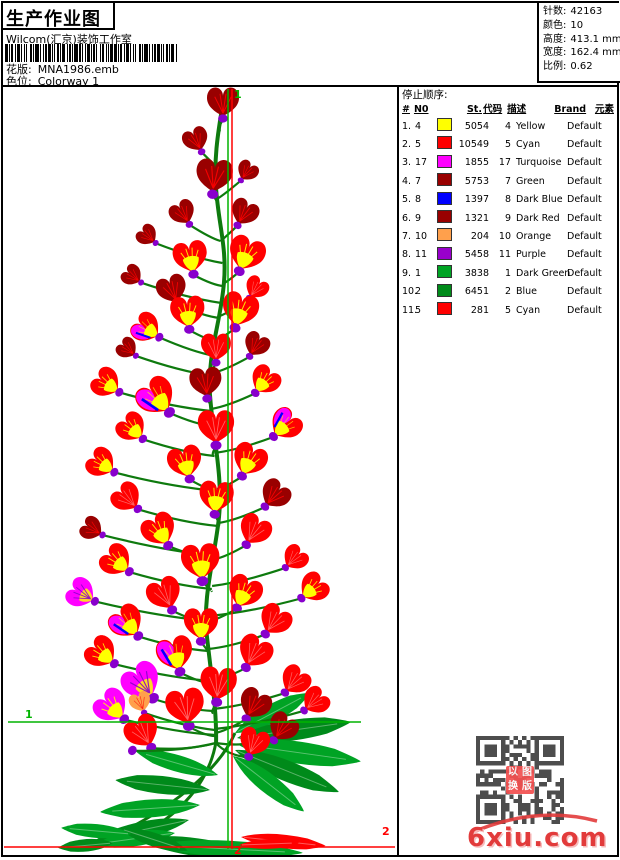 This screenshot has width=620, height=860. I want to click on stitch-count: 5458, so click(476, 255).